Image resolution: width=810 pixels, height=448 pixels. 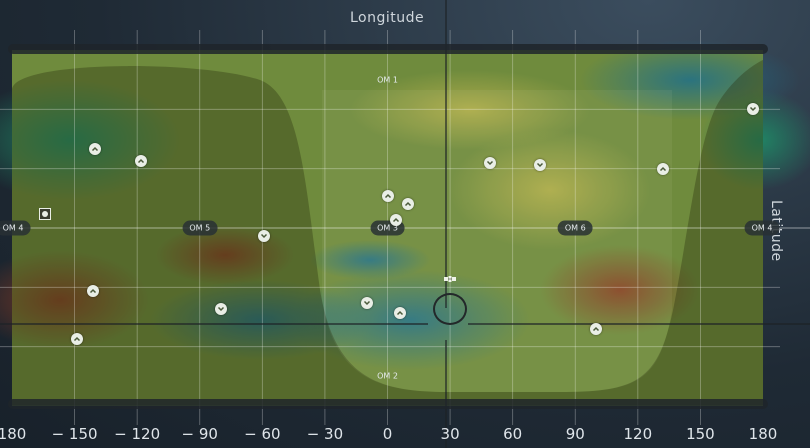 I want to click on lon-tick-label: 30, so click(x=450, y=434).